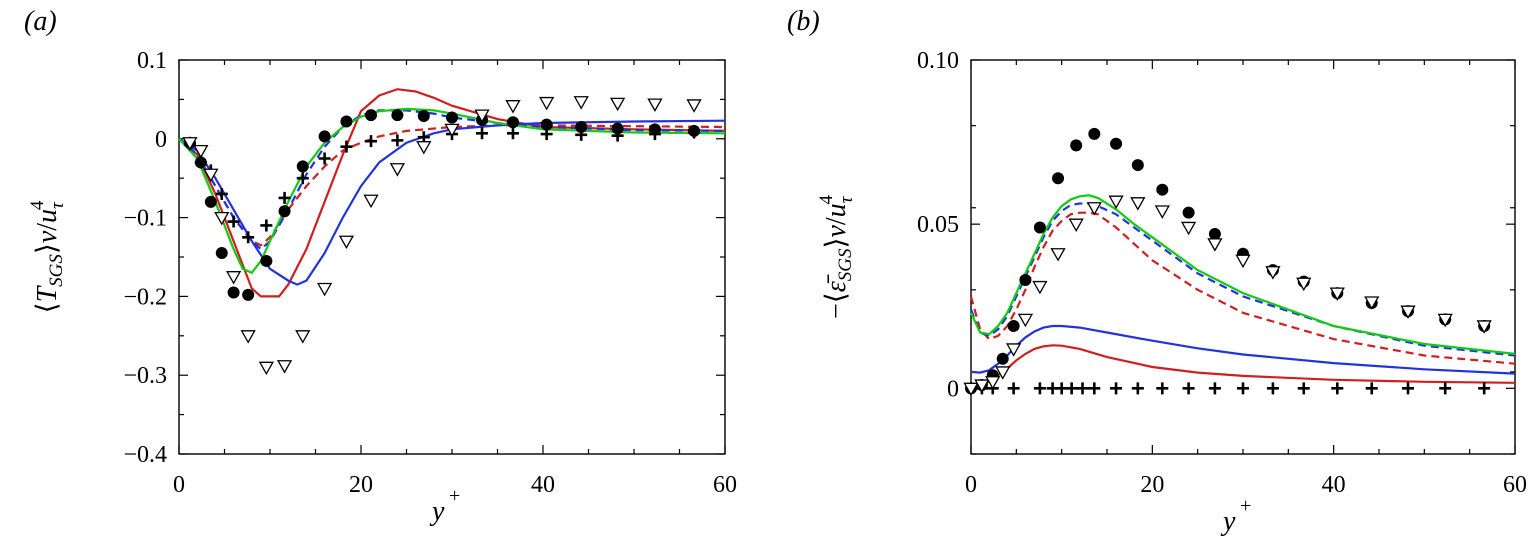 The width and height of the screenshot is (1533, 540). What do you see at coordinates (145, 455) in the screenshot?
I see `y-tick-label: −0.4` at bounding box center [145, 455].